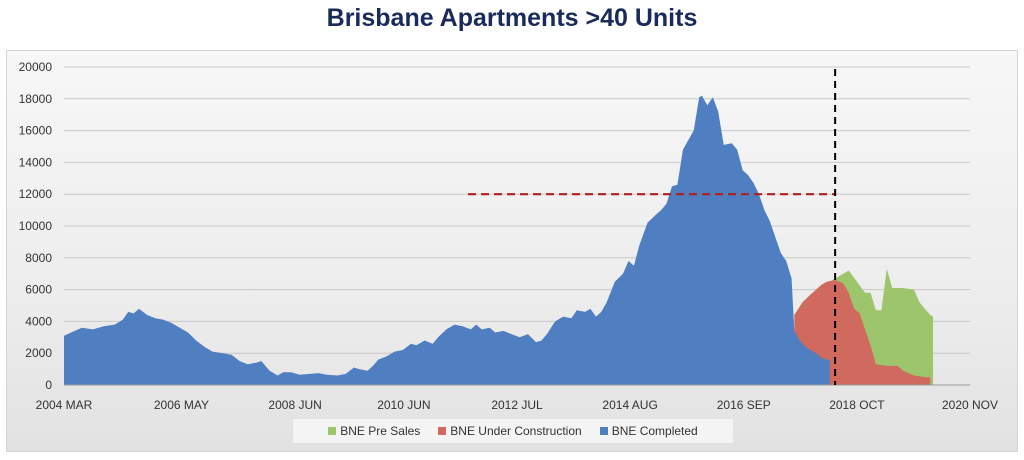  Describe the element at coordinates (442, 431) in the screenshot. I see `legend-swatch-under-construction` at that location.